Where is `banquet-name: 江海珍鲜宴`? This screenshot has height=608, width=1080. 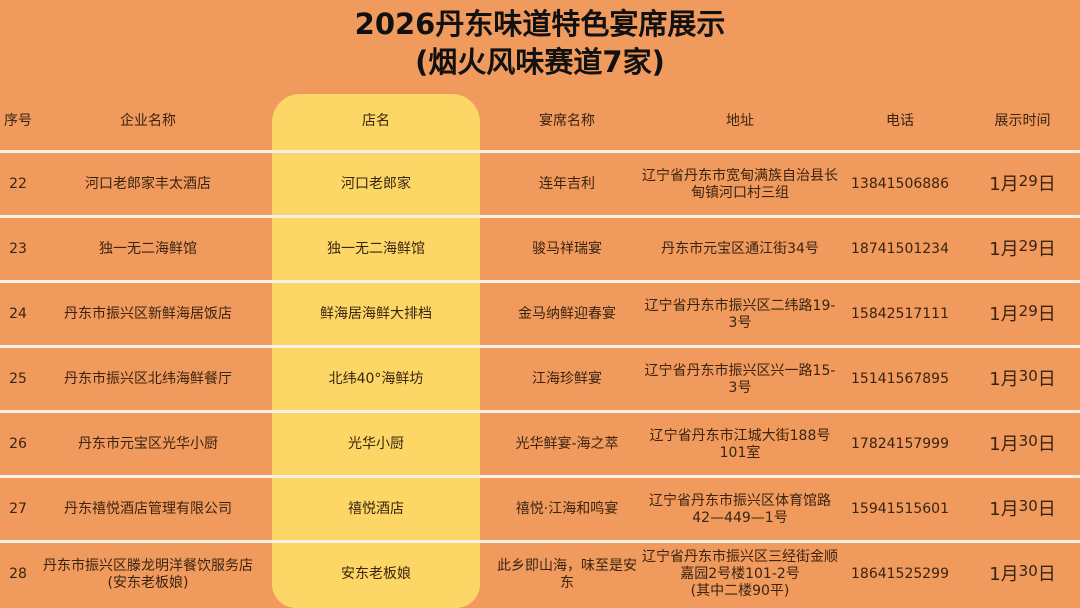
banquet-name: 江海珍鲜宴 is located at coordinates (567, 379).